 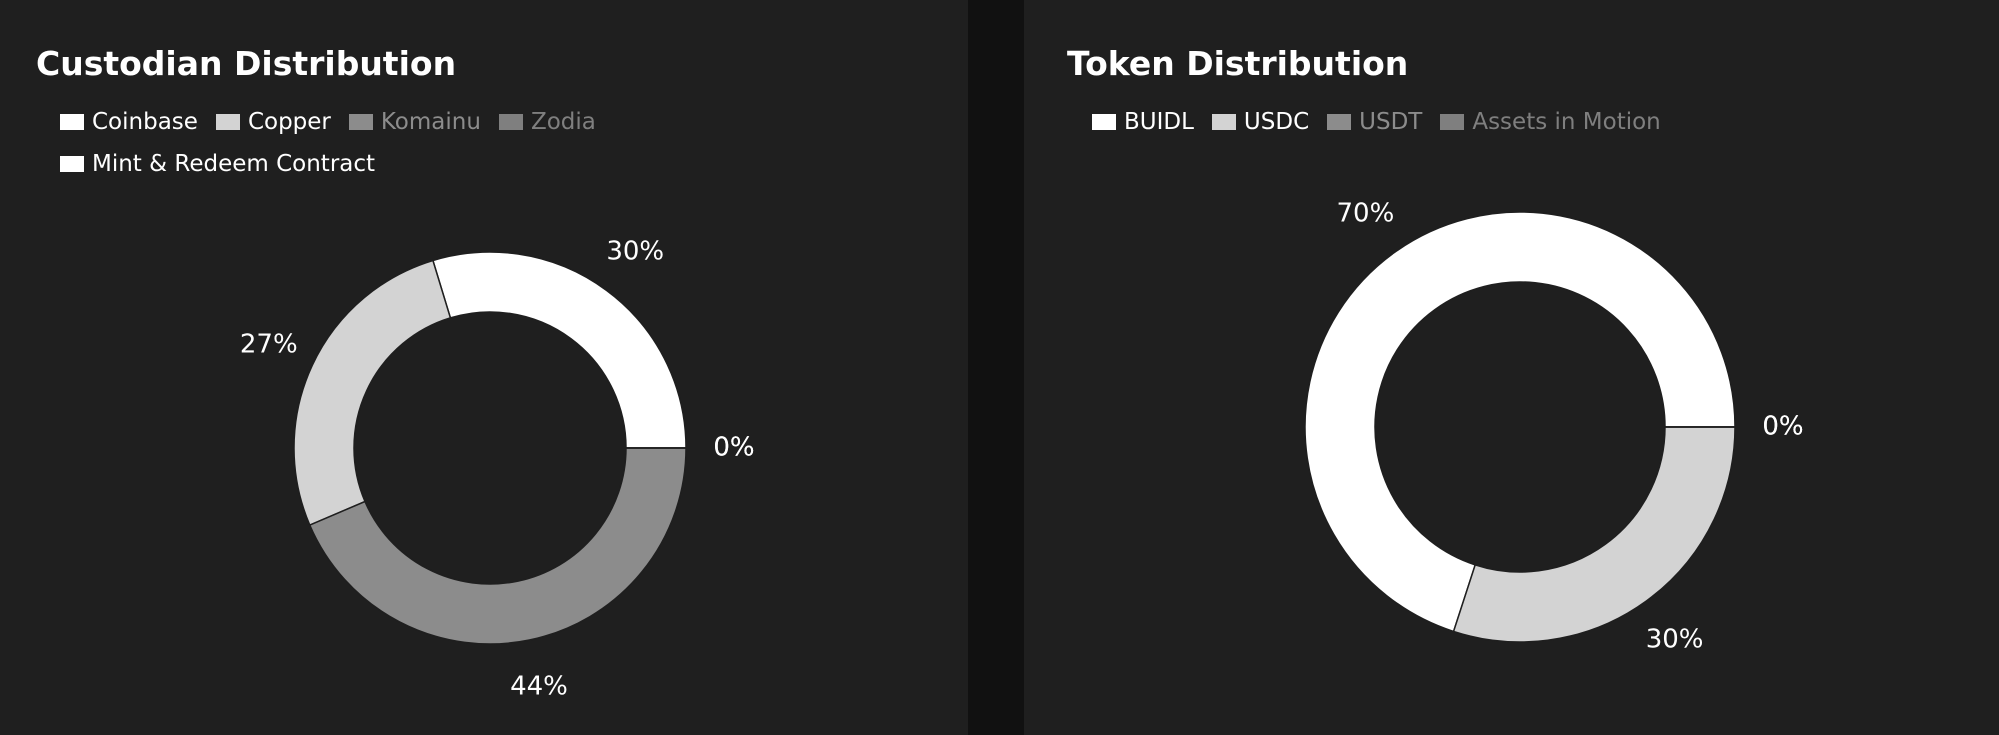 I want to click on chart-title: Custodian Distribution, so click(x=246, y=63).